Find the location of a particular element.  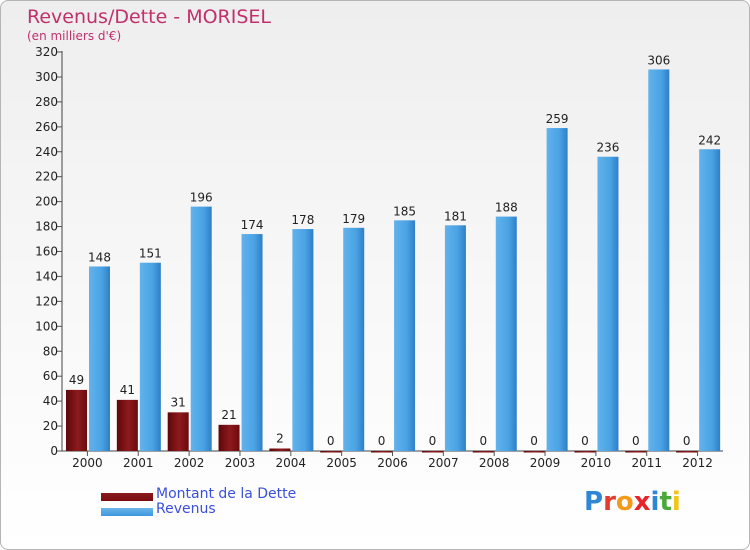

data-label-revenue: 151 is located at coordinates (150, 254).